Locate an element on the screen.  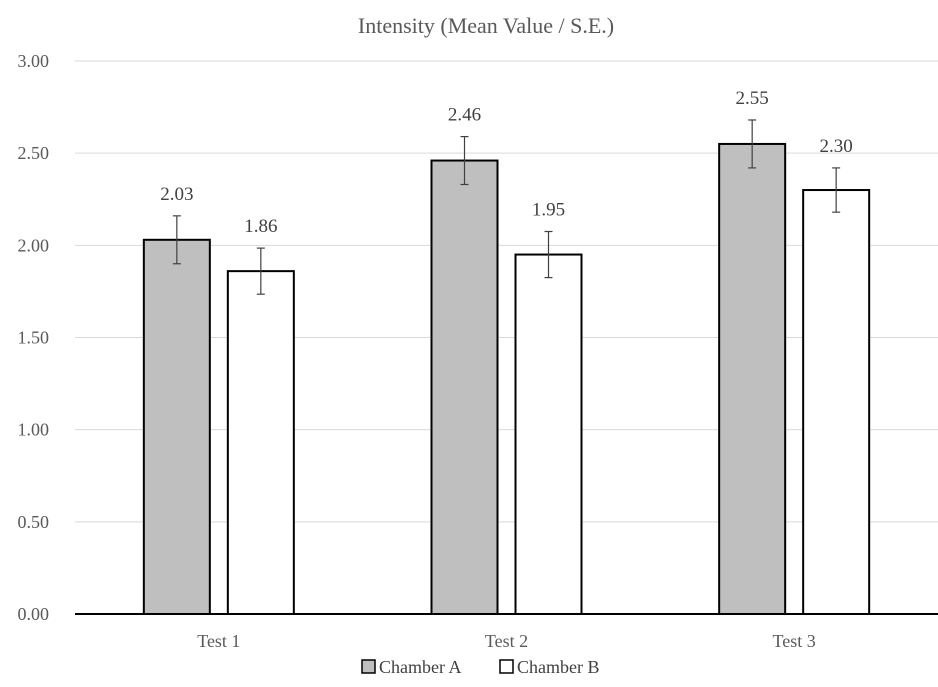
data-label: 1.86 is located at coordinates (260, 226).